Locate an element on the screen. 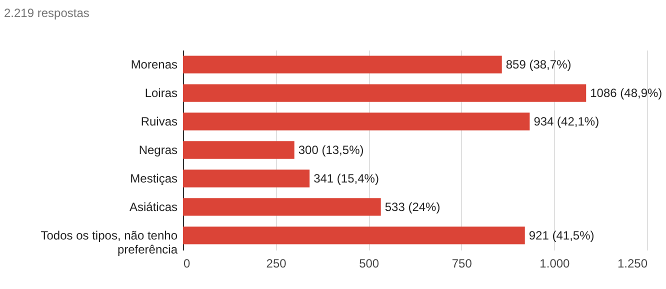 This screenshot has width=666, height=289. y-tick-label: Morenas is located at coordinates (154, 65).